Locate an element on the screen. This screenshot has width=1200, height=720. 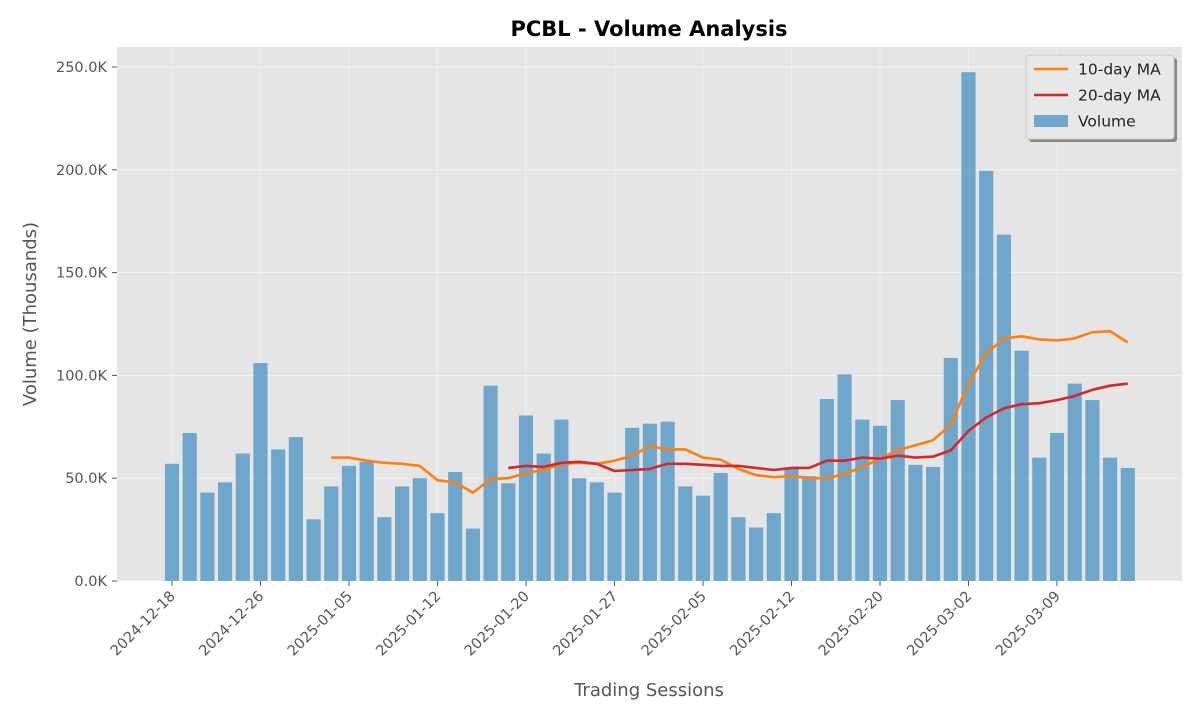
x-tick-label: 2024-12-26 is located at coordinates (231, 624).